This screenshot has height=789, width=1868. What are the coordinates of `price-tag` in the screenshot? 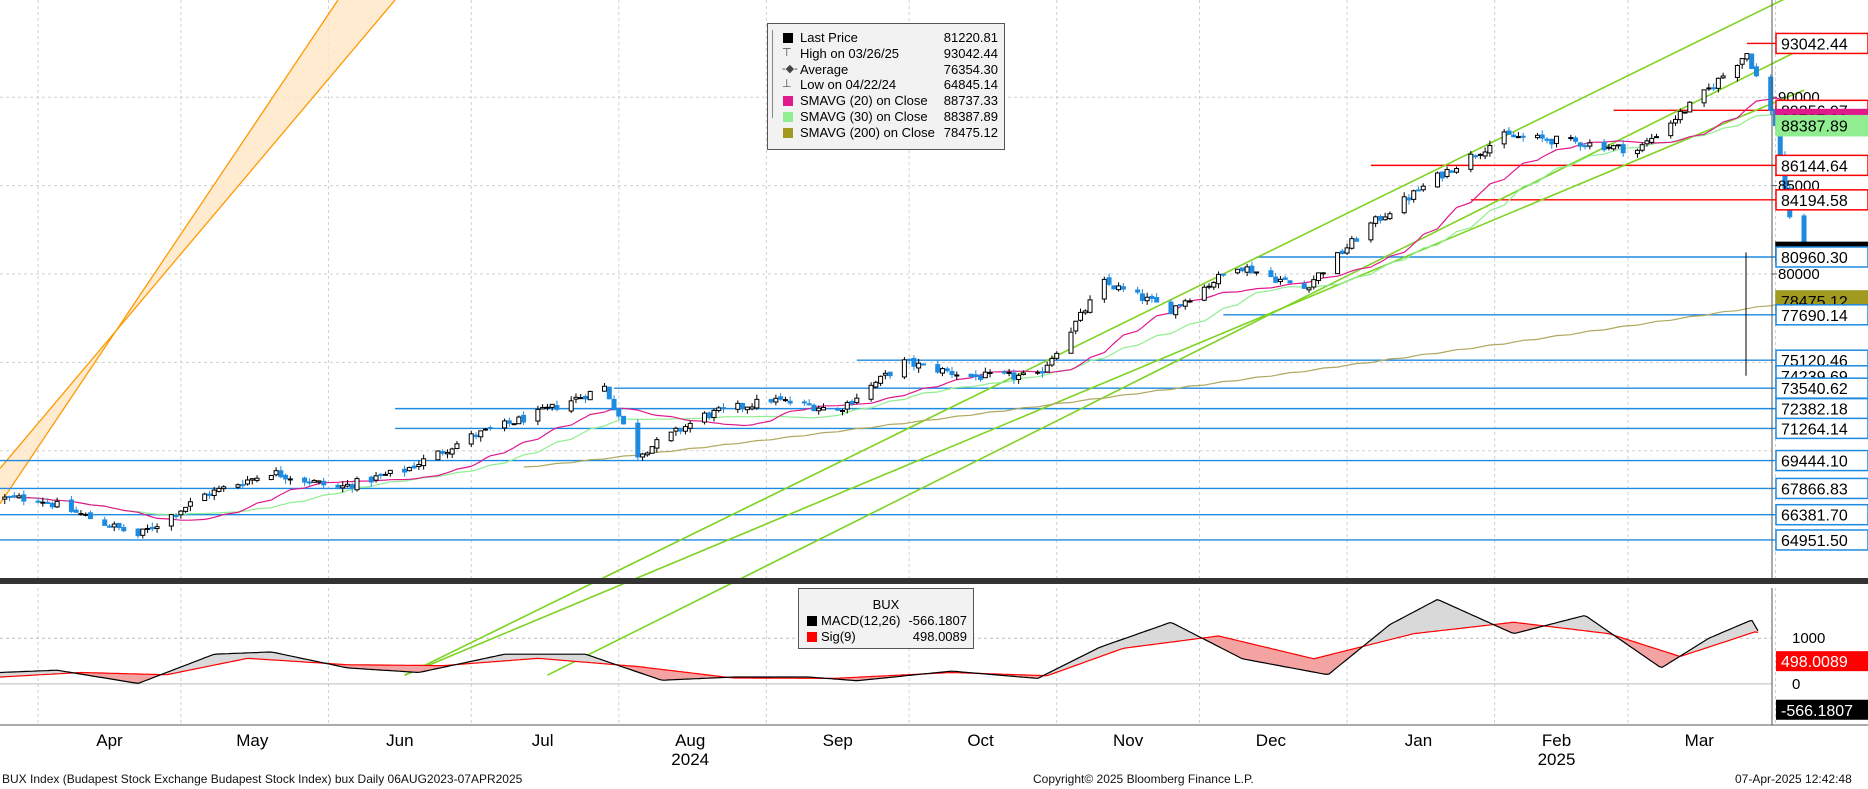 It's located at (1821, 165).